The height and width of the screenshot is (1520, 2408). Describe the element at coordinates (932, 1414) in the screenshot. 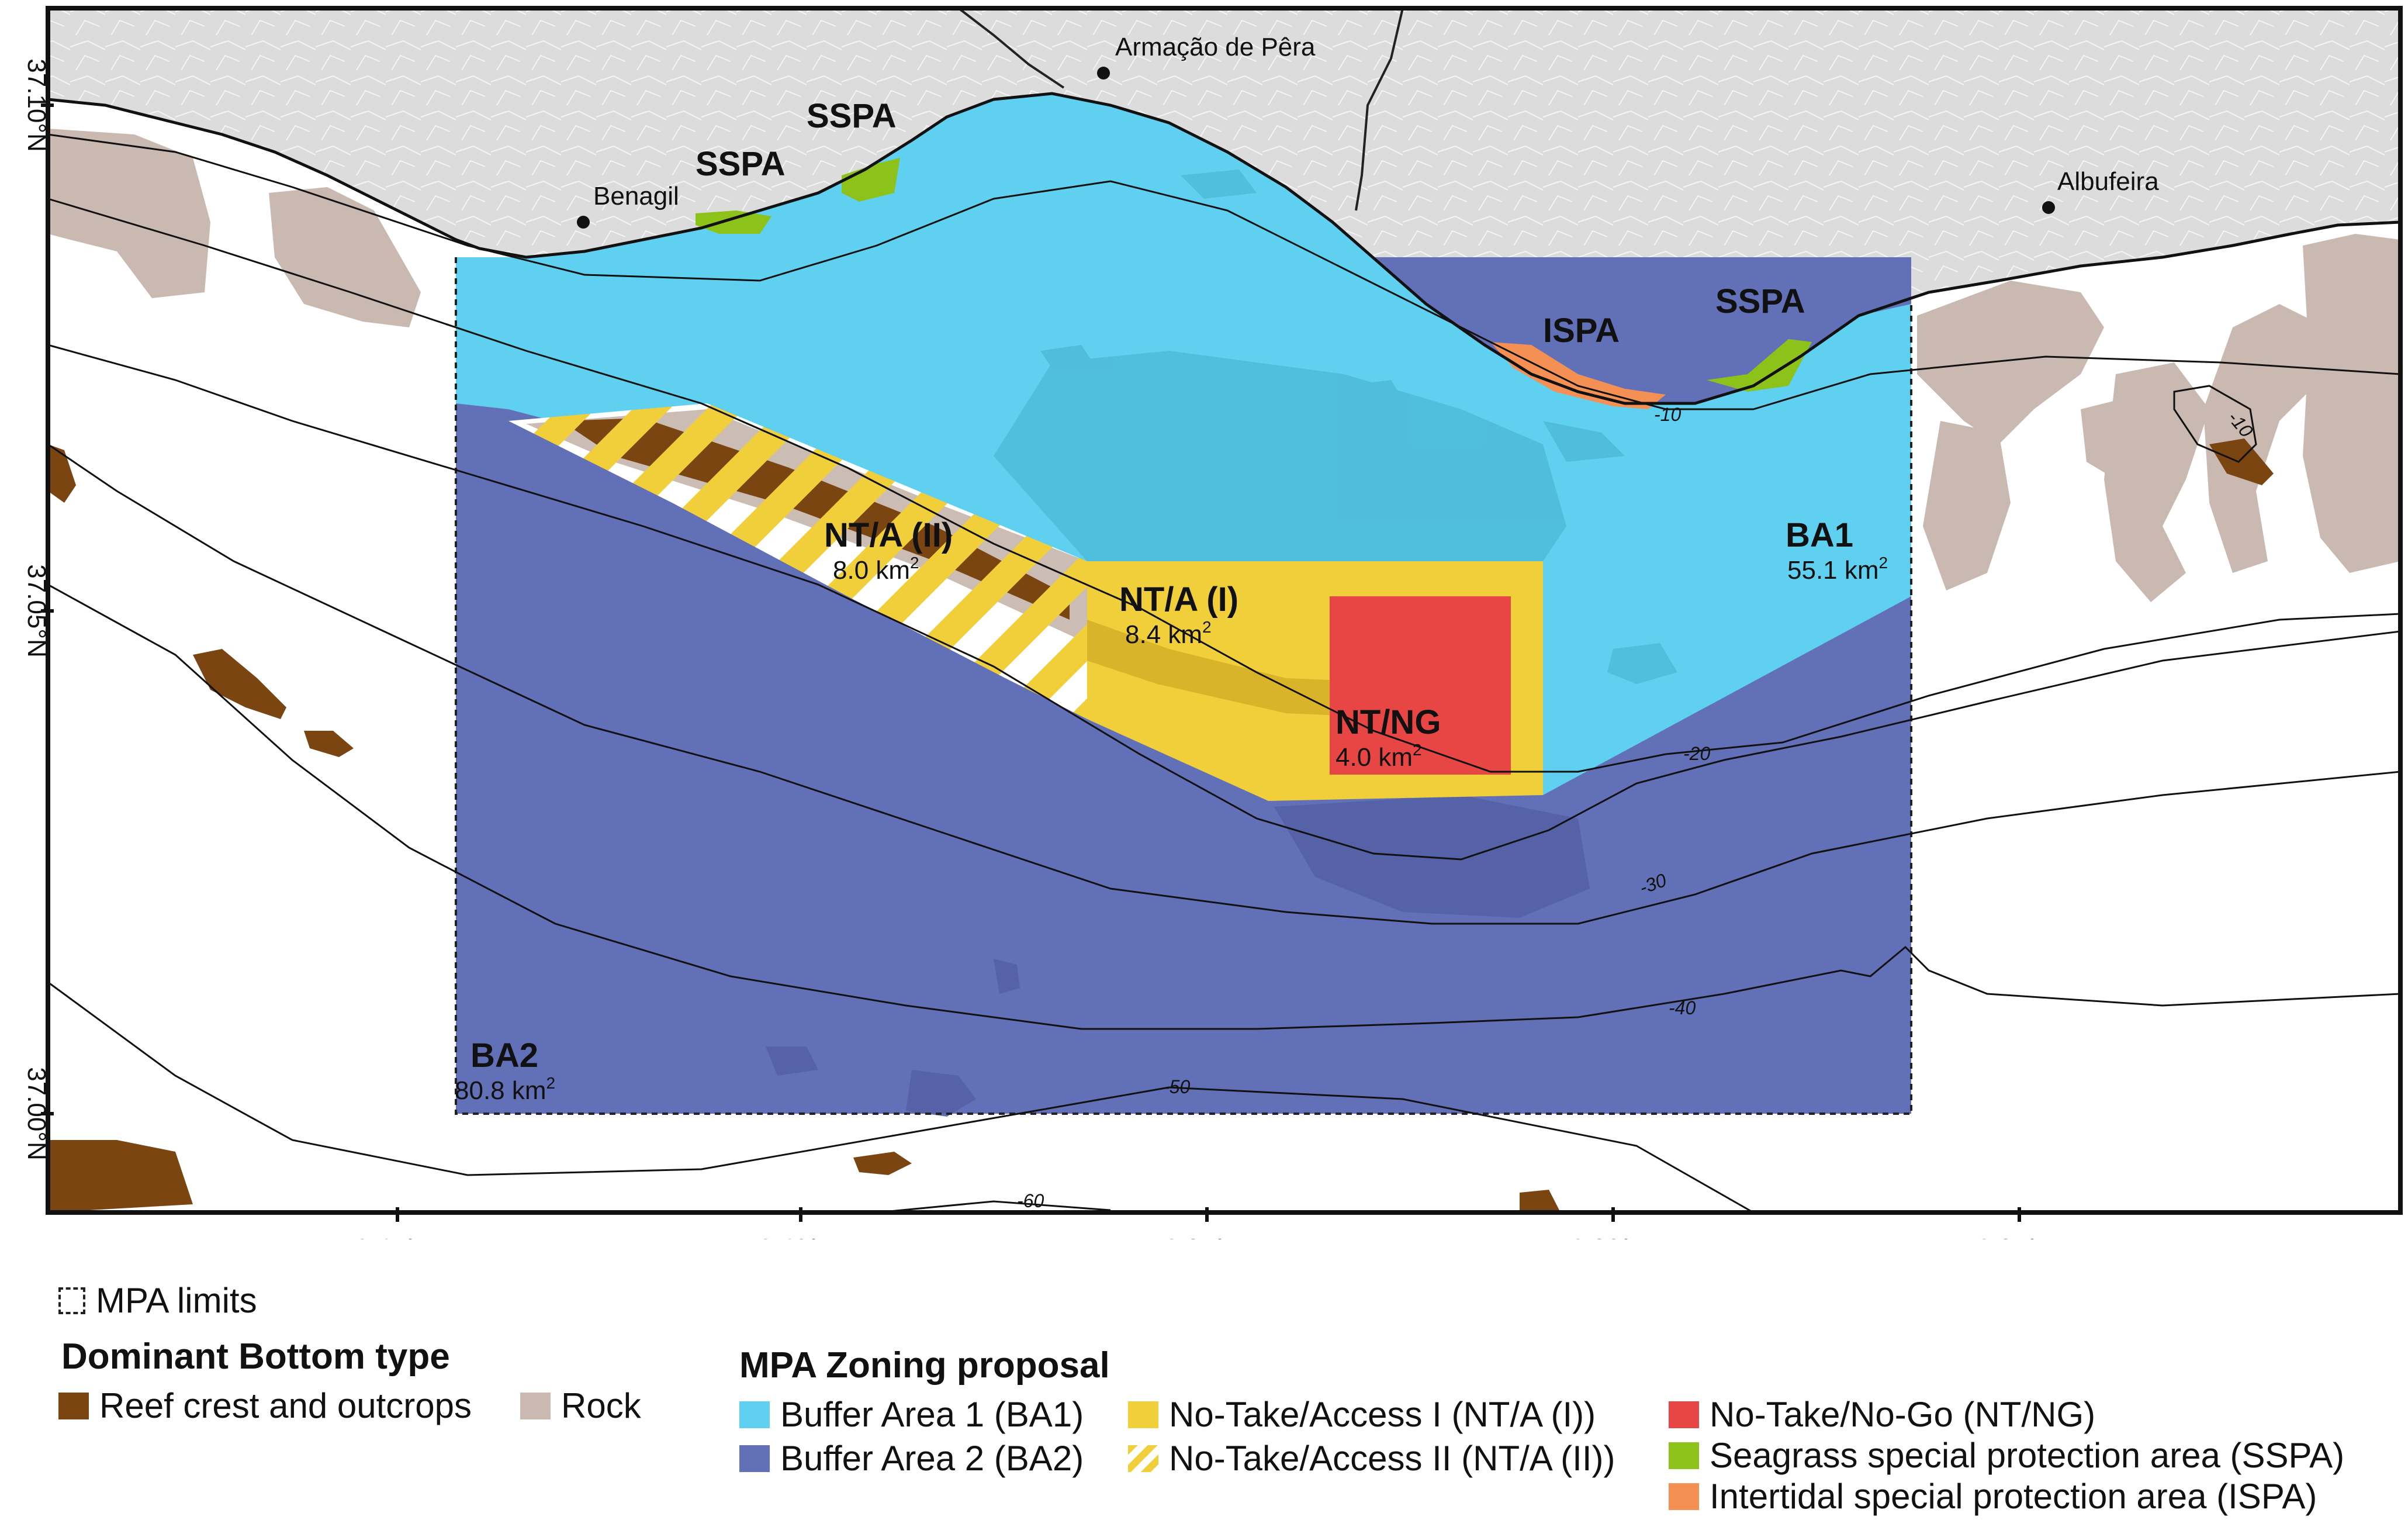

I see `legend-ba1-label: Buffer Area 1 (BA1)` at that location.